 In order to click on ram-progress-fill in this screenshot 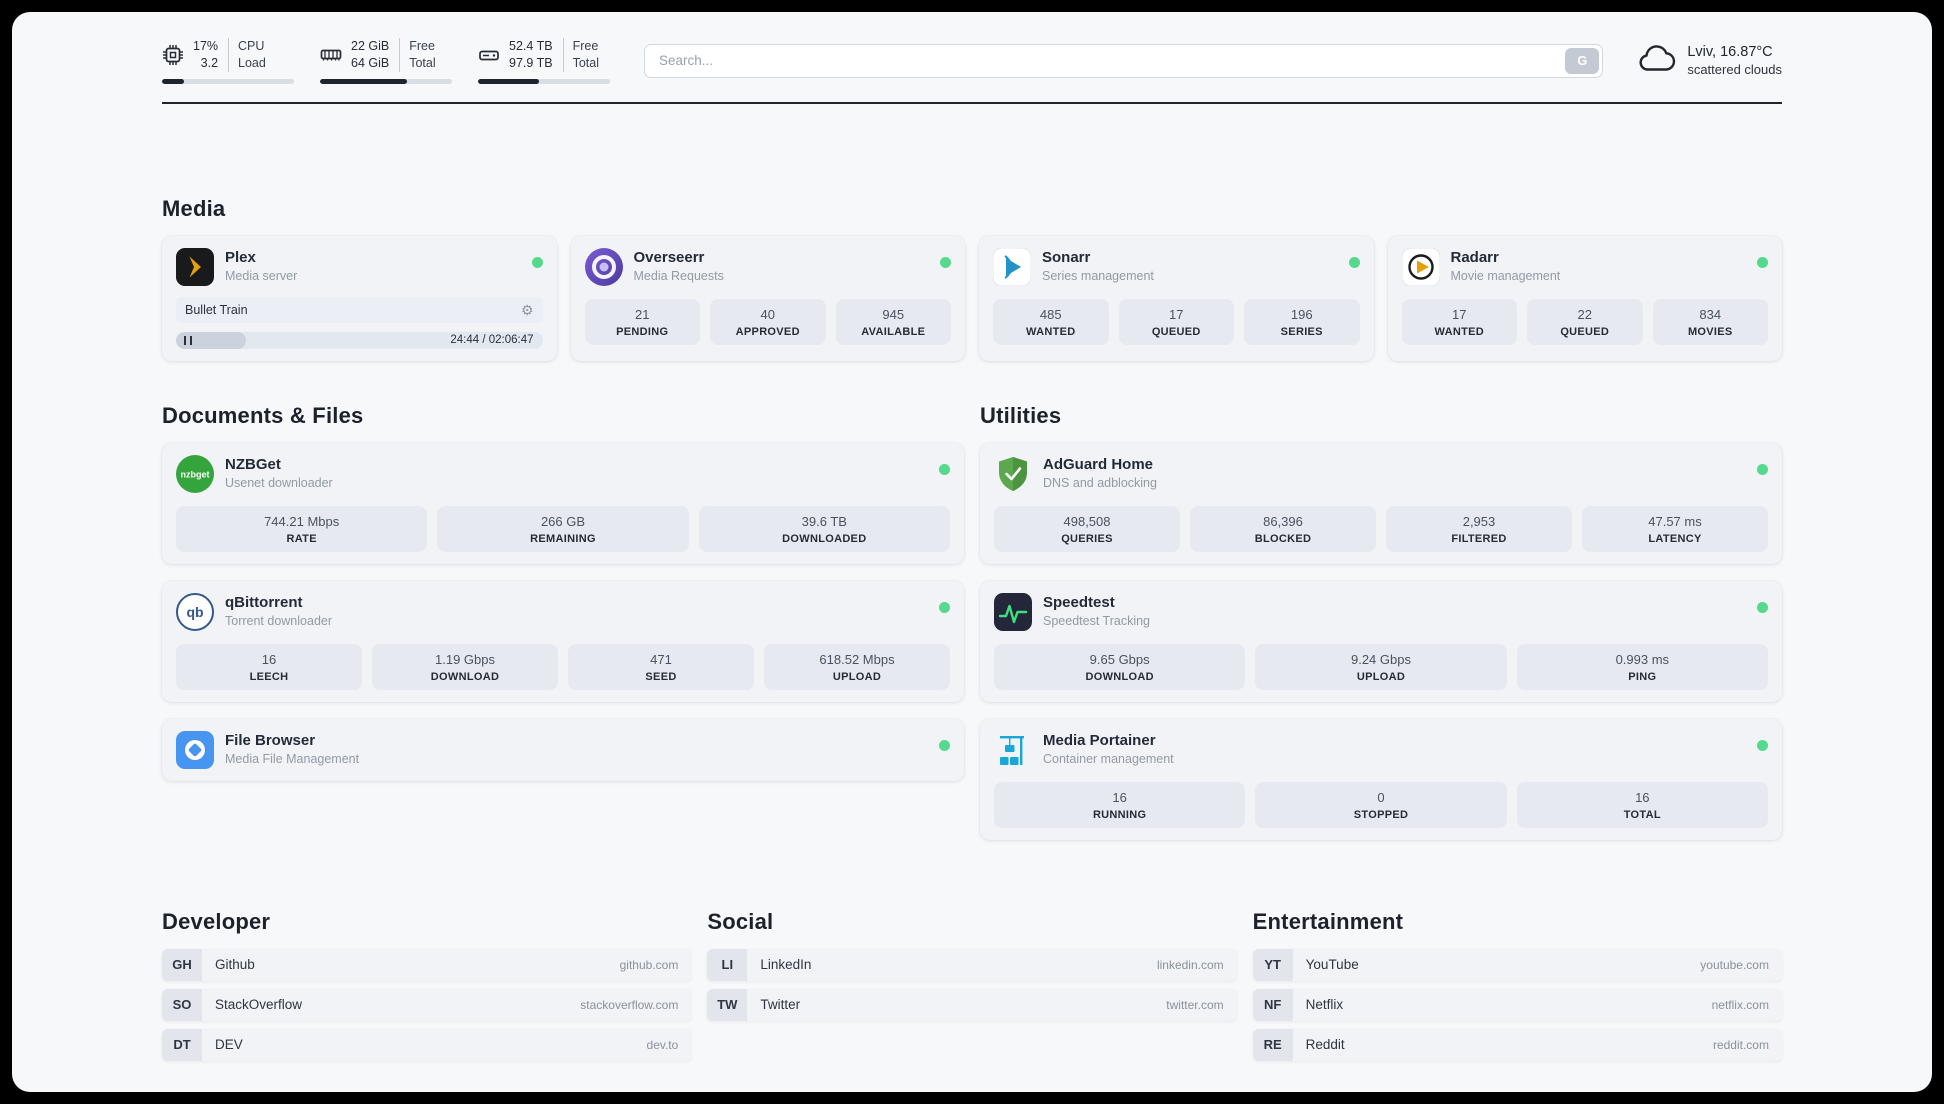, I will do `click(364, 81)`.